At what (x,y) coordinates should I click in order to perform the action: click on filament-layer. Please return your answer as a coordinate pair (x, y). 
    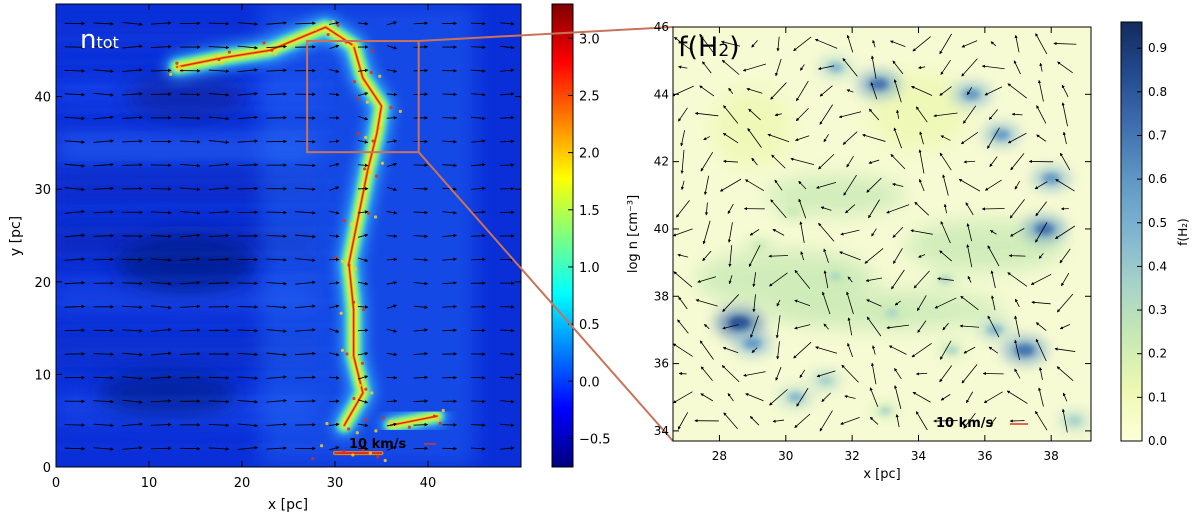
    Looking at the image, I should click on (279, 226).